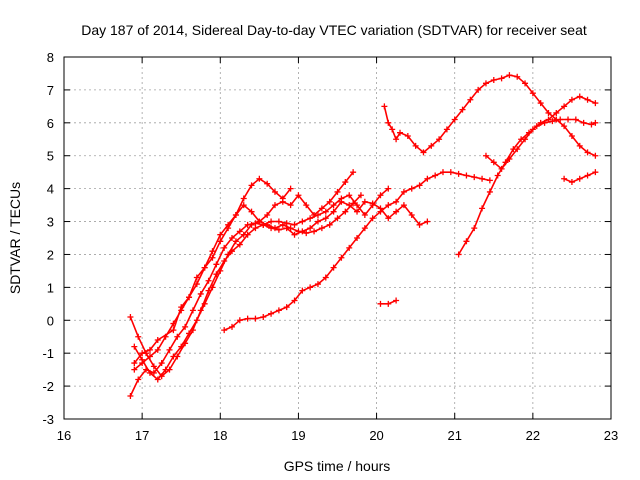  What do you see at coordinates (48, 353) in the screenshot?
I see `y-tick-label: -1` at bounding box center [48, 353].